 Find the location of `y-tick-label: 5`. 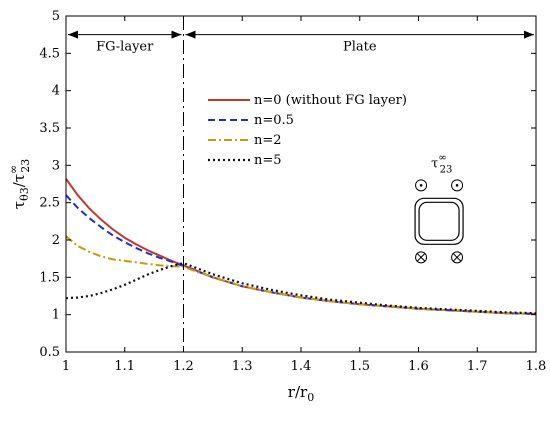

y-tick-label: 5 is located at coordinates (56, 16).